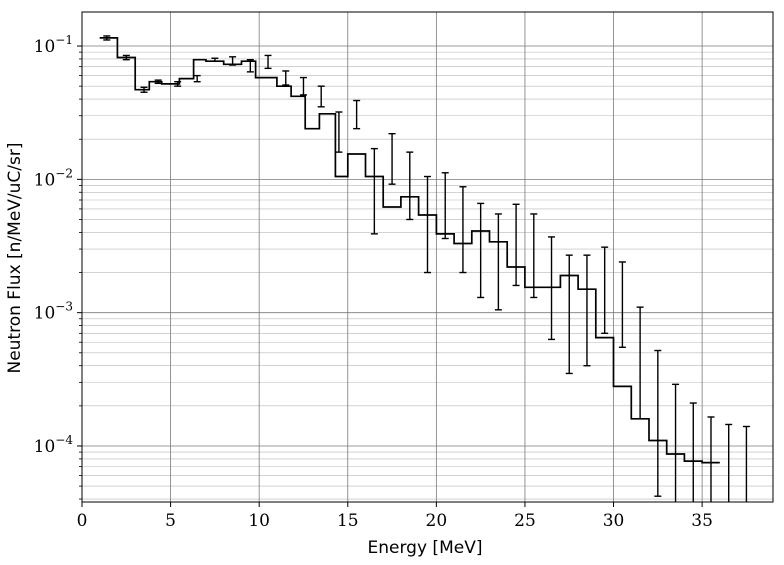 This screenshot has height=565, width=784. Describe the element at coordinates (614, 521) in the screenshot. I see `x-tick-label: 30` at that location.